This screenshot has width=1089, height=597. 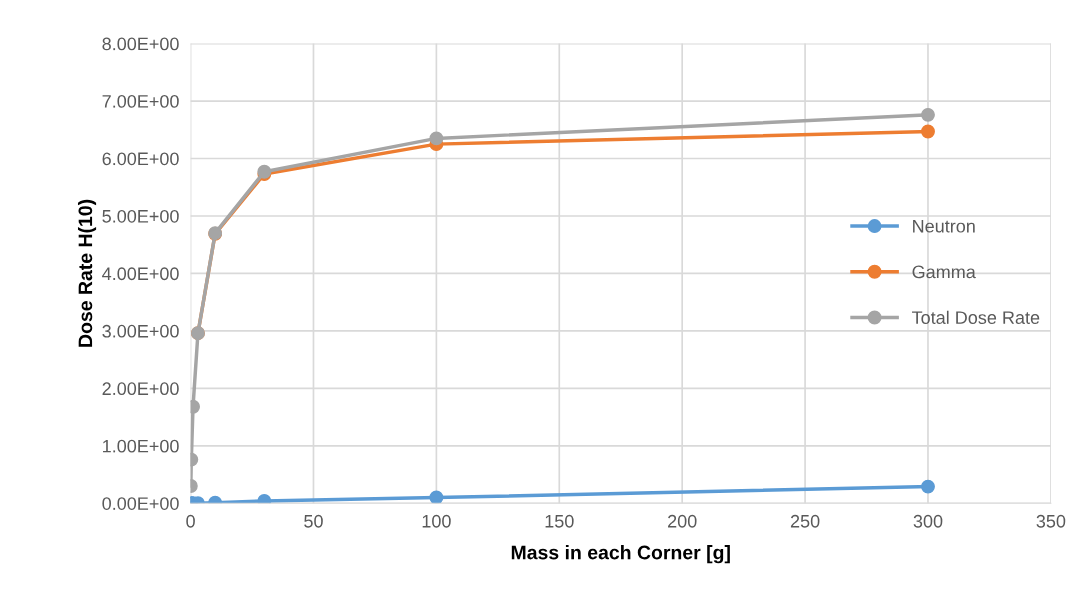 What do you see at coordinates (140, 389) in the screenshot?
I see `y-tick-label: 2.00E+00` at bounding box center [140, 389].